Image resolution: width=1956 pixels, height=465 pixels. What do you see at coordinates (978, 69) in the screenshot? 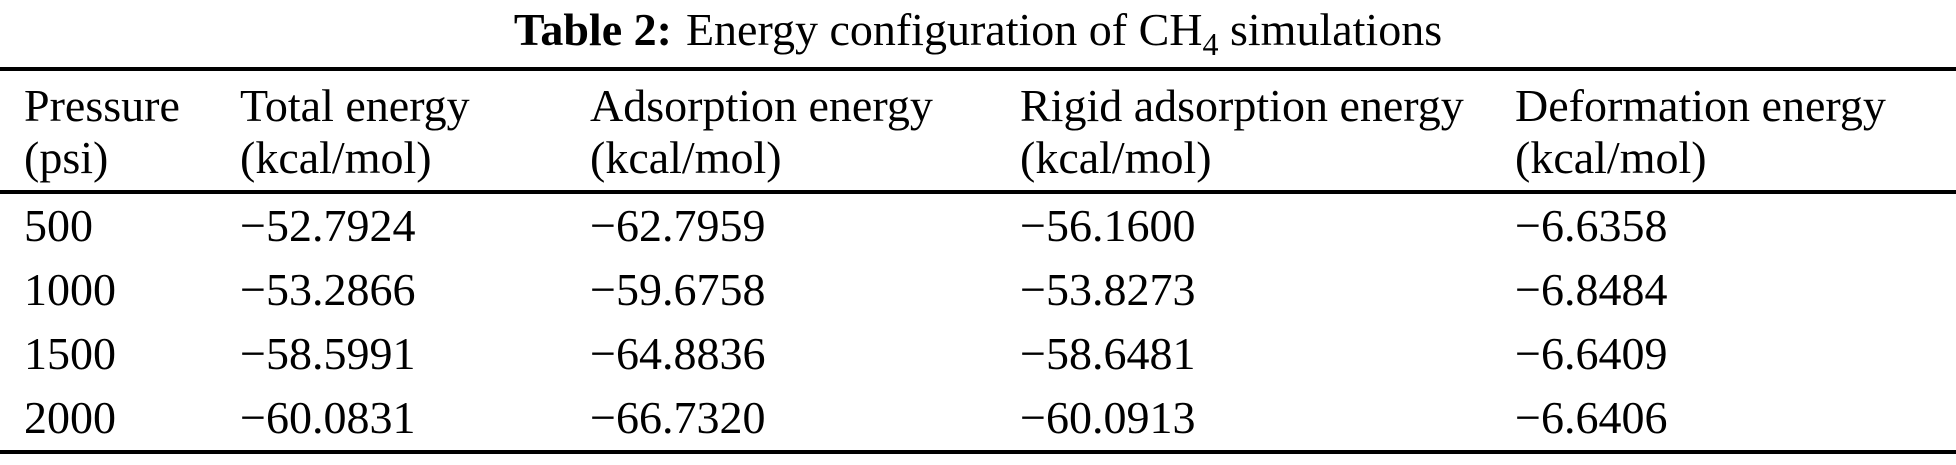
I see `table-top-rule` at bounding box center [978, 69].